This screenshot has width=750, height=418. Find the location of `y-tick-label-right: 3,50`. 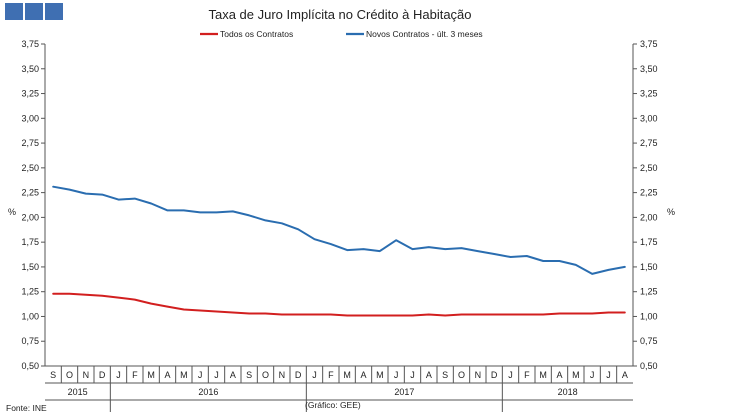

y-tick-label-right: 3,50 is located at coordinates (649, 69).